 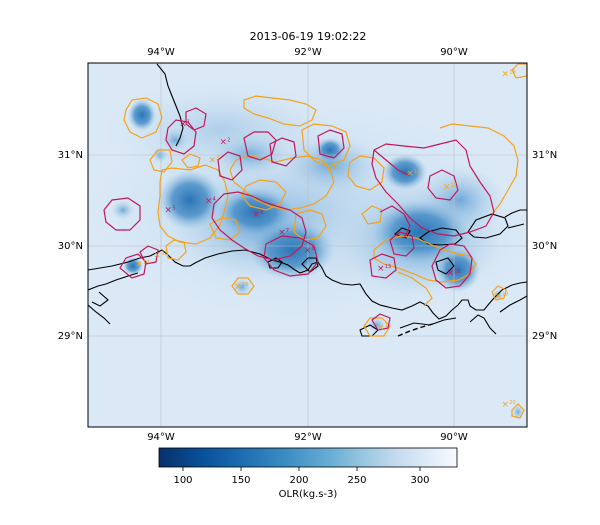 I want to click on storm-cell-id: 10, so click(x=417, y=172).